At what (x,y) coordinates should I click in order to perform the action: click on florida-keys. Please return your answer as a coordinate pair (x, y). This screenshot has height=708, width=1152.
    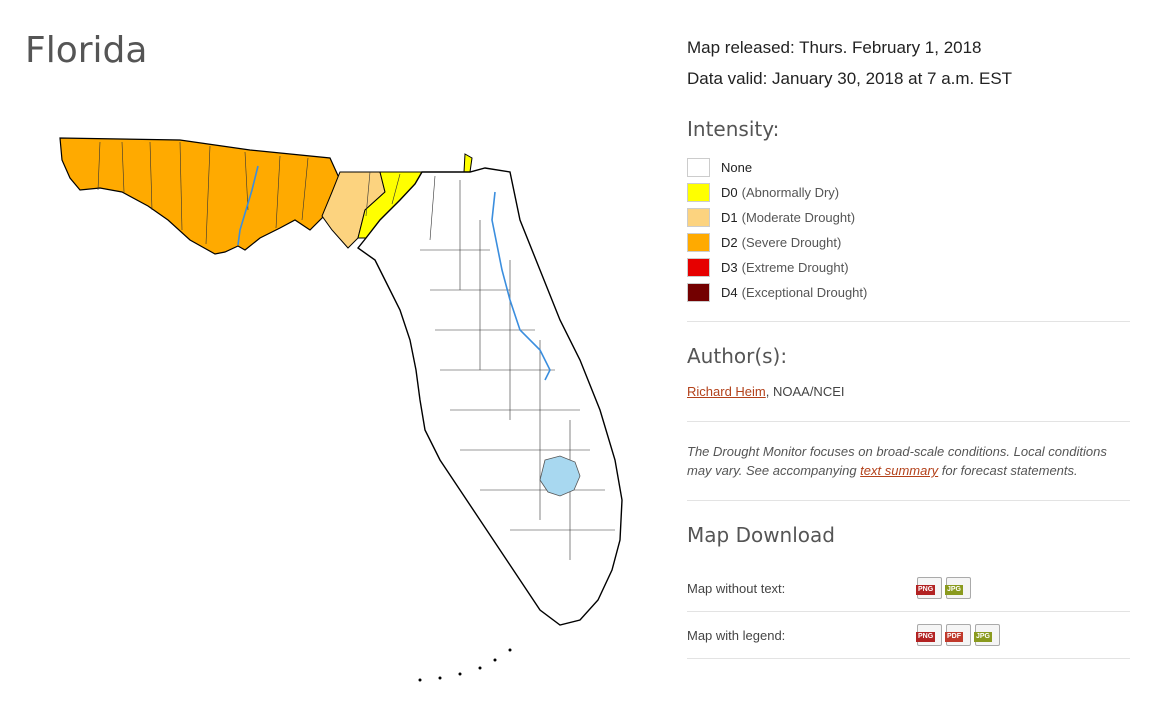
    Looking at the image, I should click on (465, 665).